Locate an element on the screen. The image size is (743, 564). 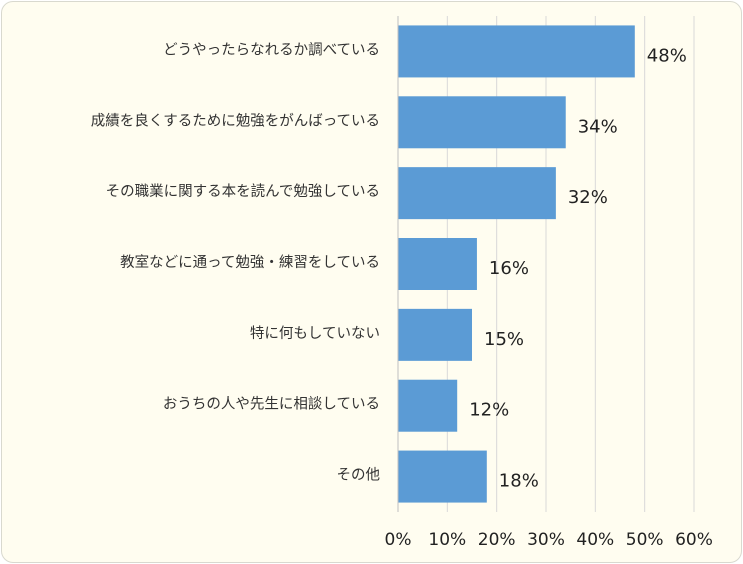
category-label: 成績を良くするために勉強をがんばっている is located at coordinates (235, 120).